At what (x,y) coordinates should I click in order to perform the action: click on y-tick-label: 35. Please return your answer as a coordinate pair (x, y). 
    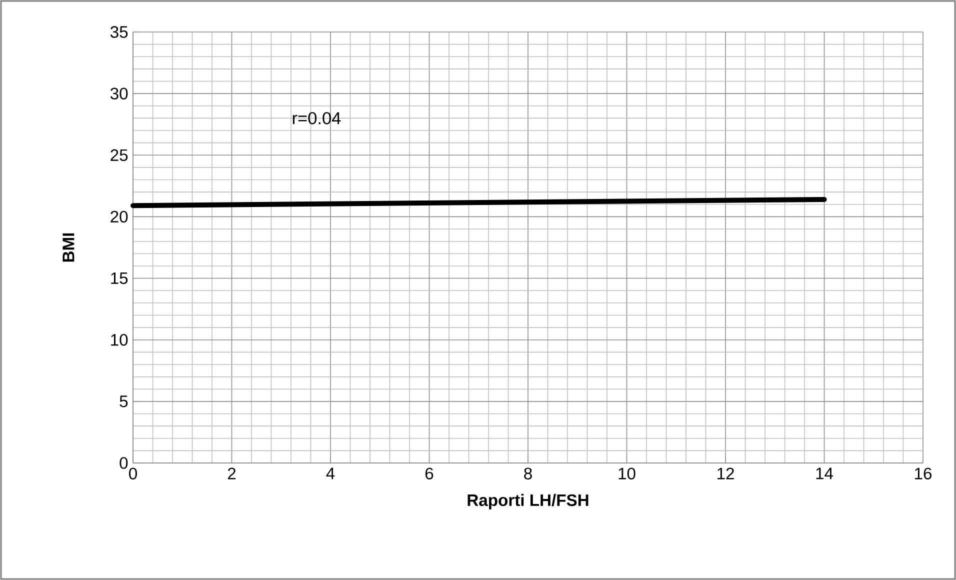
    Looking at the image, I should click on (119, 32).